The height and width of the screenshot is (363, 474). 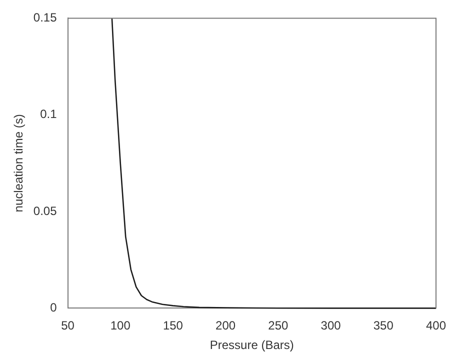 What do you see at coordinates (68, 325) in the screenshot?
I see `x-tick-label: 50` at bounding box center [68, 325].